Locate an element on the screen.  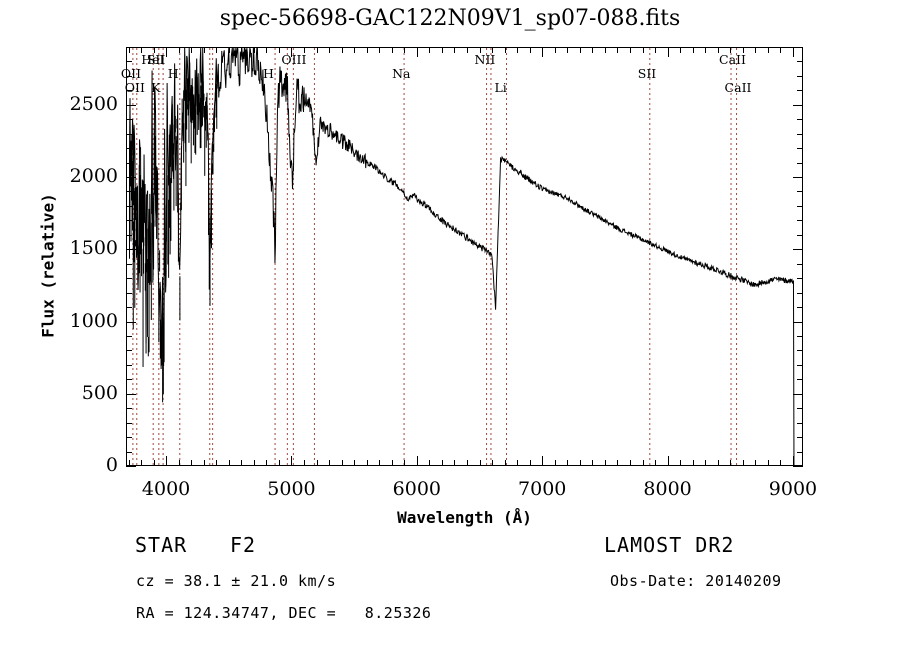
x-tick-label: 7000 is located at coordinates (542, 489).